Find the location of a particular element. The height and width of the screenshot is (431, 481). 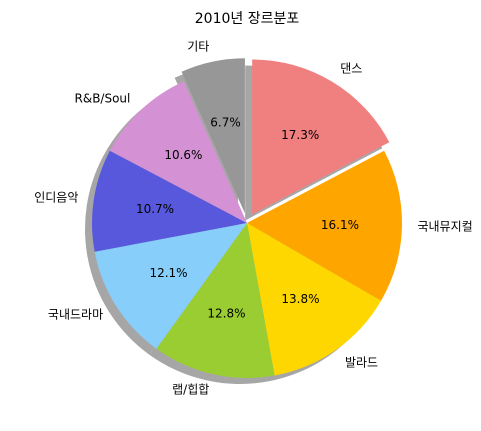

slice-percent-label: 10.7% is located at coordinates (155, 209).